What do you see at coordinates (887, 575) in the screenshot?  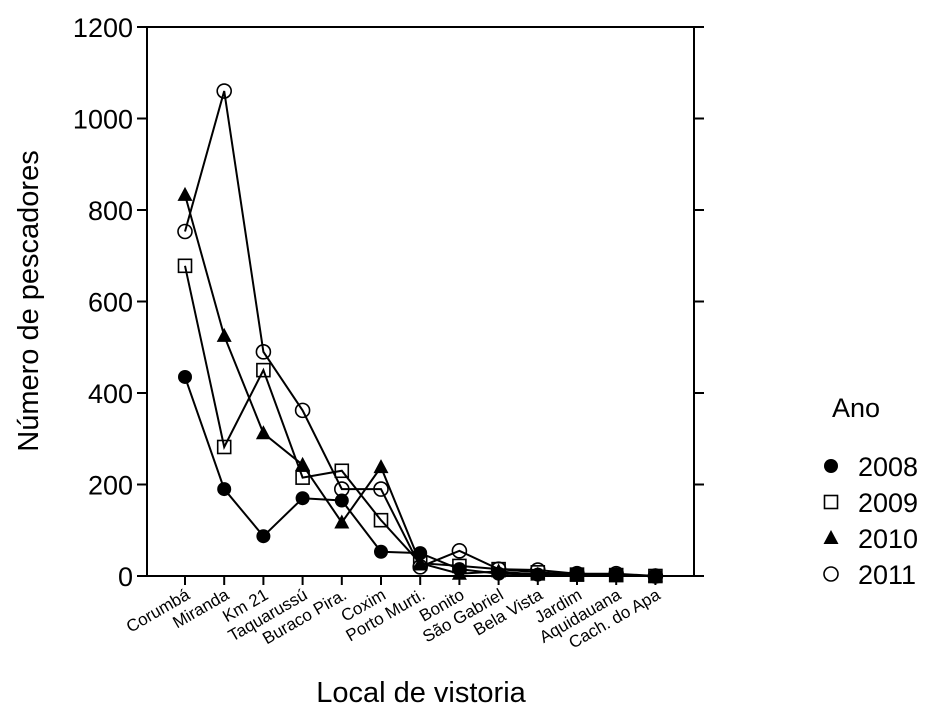 I see `legend-label: 2011` at bounding box center [887, 575].